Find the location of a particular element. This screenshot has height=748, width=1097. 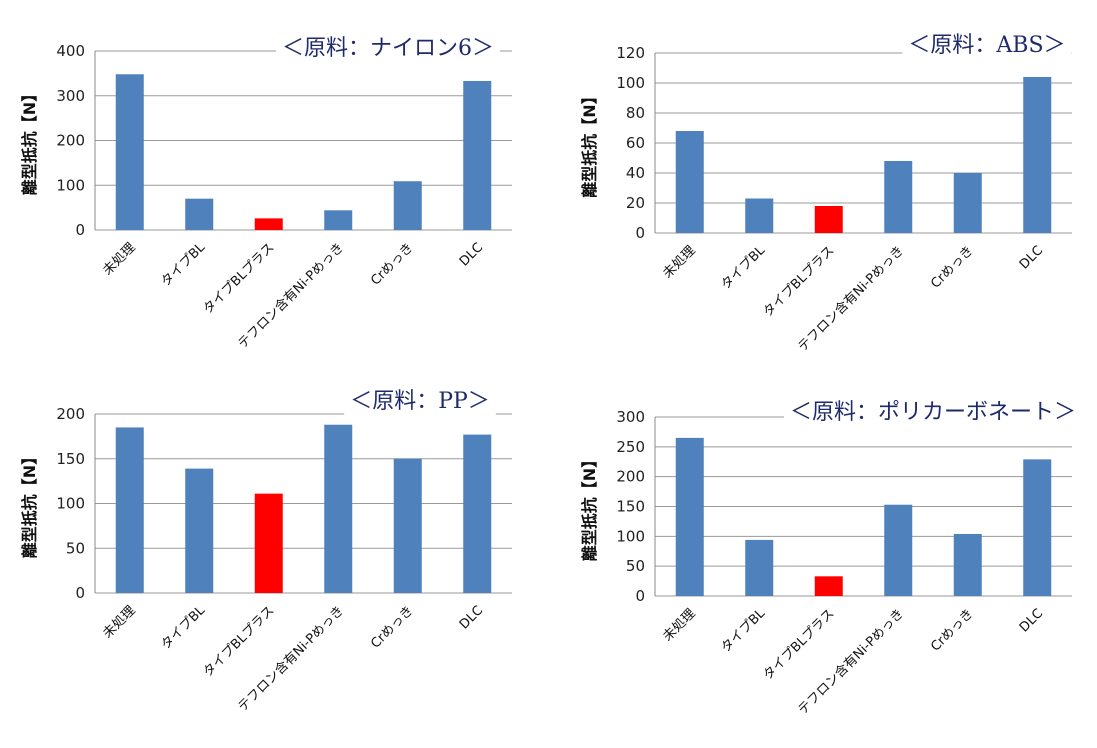

chart-title: ＜原料：PP＞ is located at coordinates (420, 401).